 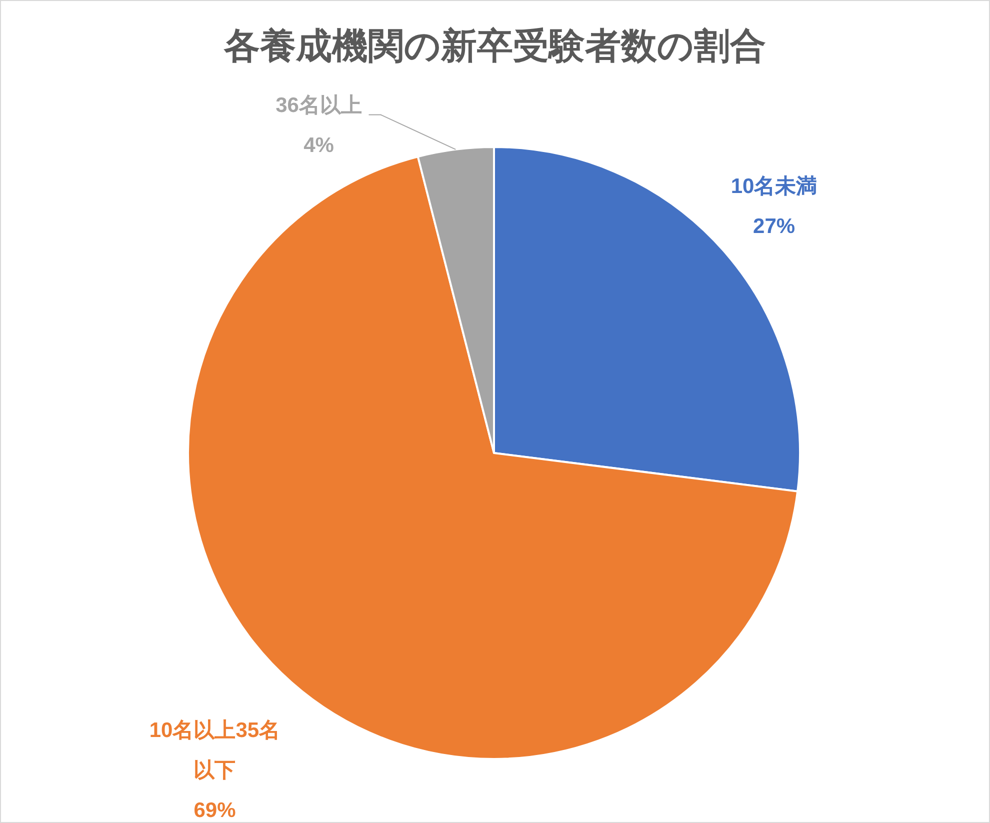 What do you see at coordinates (215, 810) in the screenshot?
I see `data-label: 69%` at bounding box center [215, 810].